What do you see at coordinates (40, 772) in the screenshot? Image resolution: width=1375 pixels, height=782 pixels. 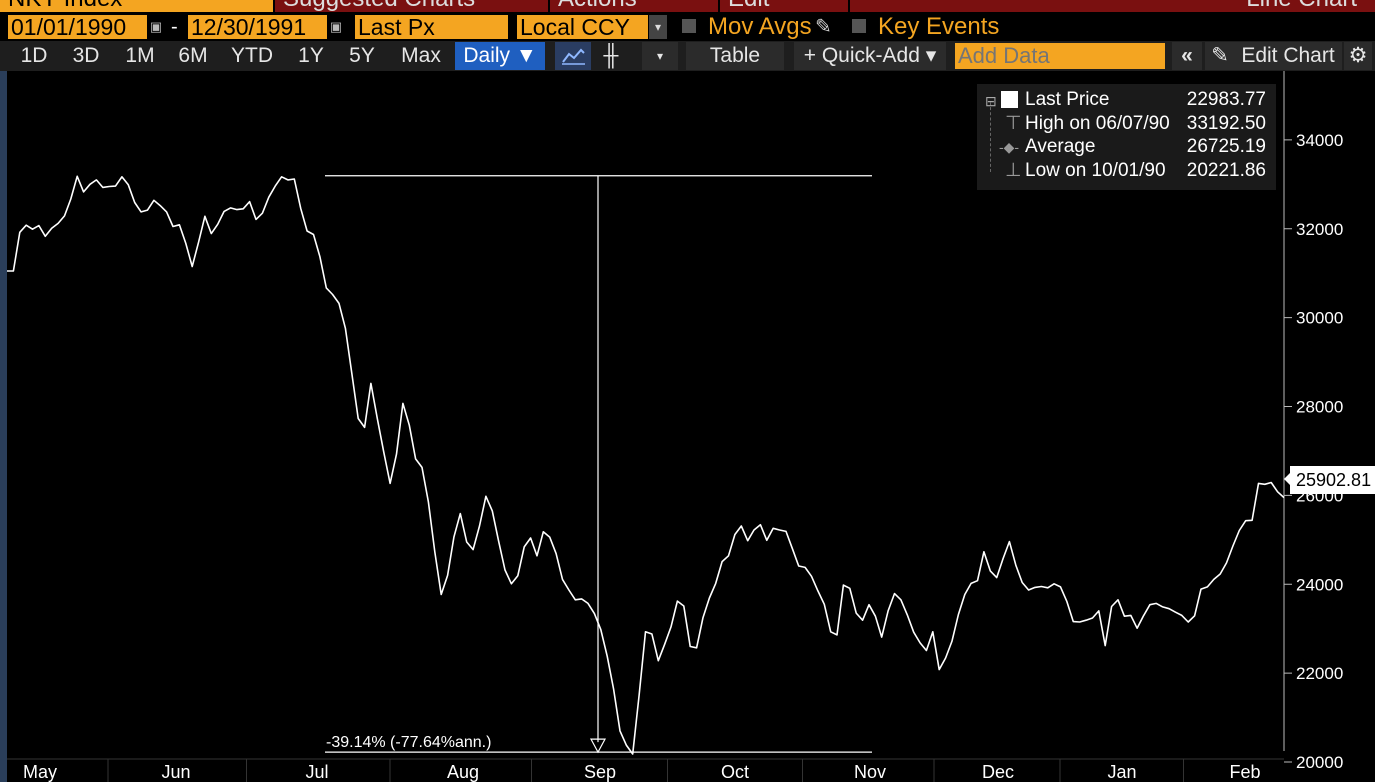 I see `x-tick-label: May` at bounding box center [40, 772].